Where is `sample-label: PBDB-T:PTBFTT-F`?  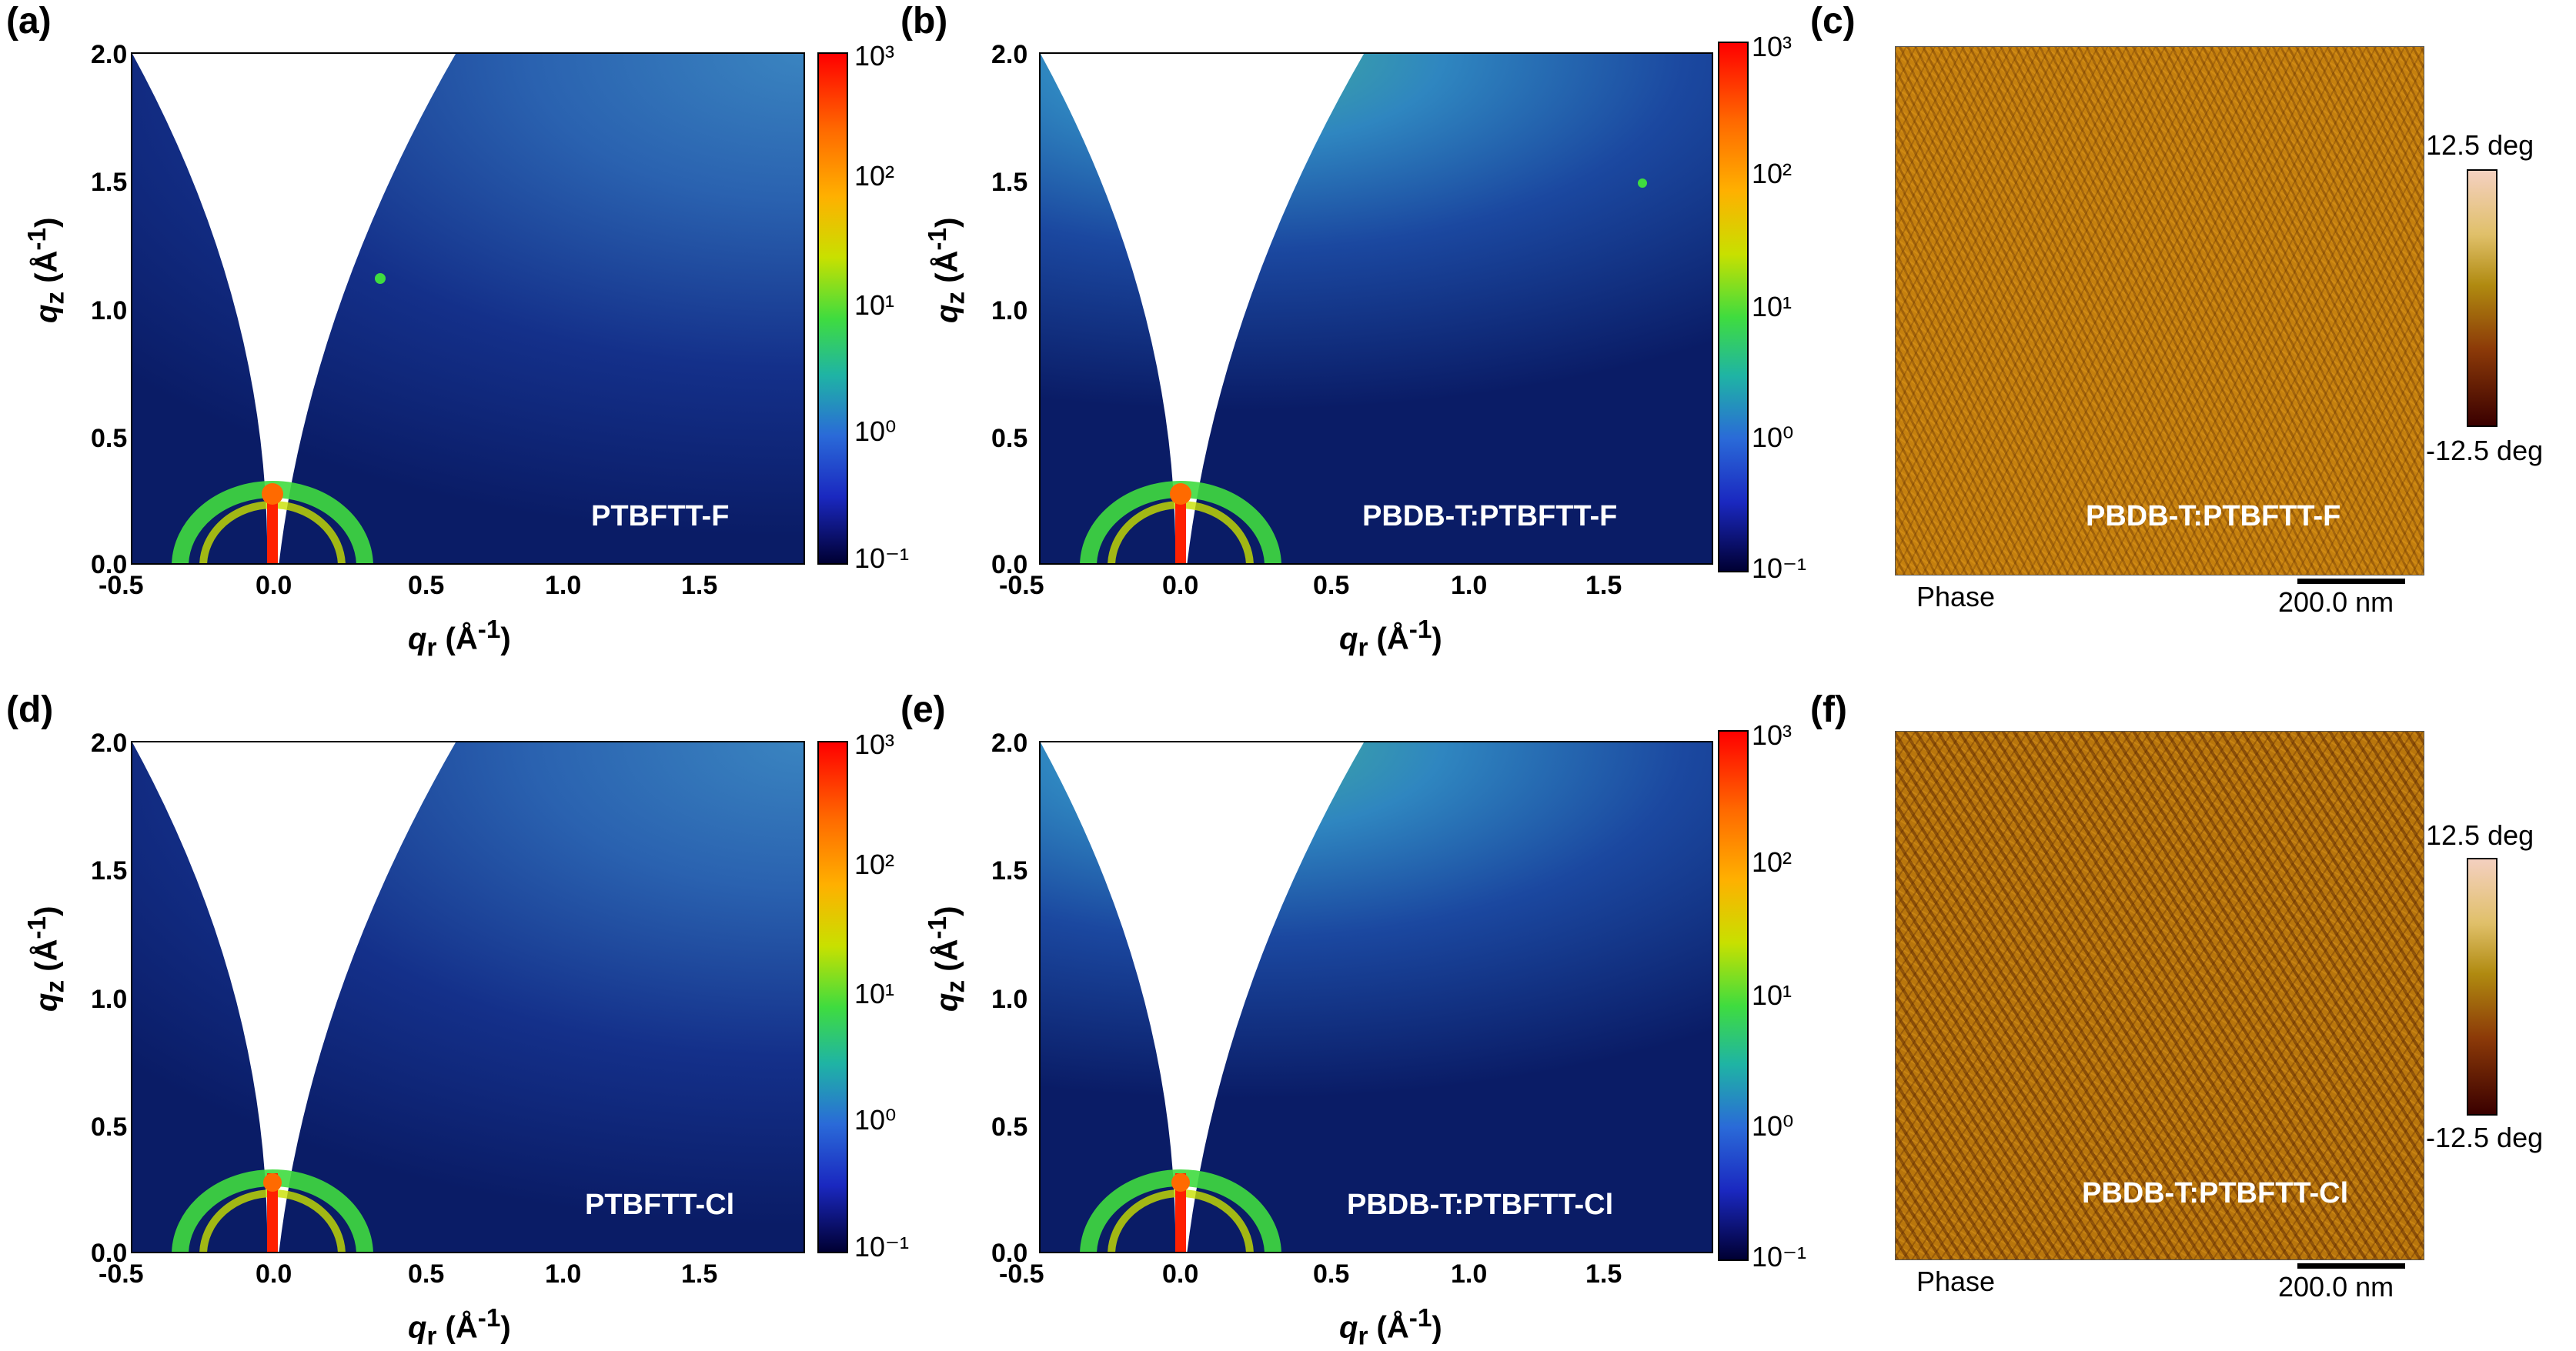 sample-label: PBDB-T:PTBFTT-F is located at coordinates (2213, 516).